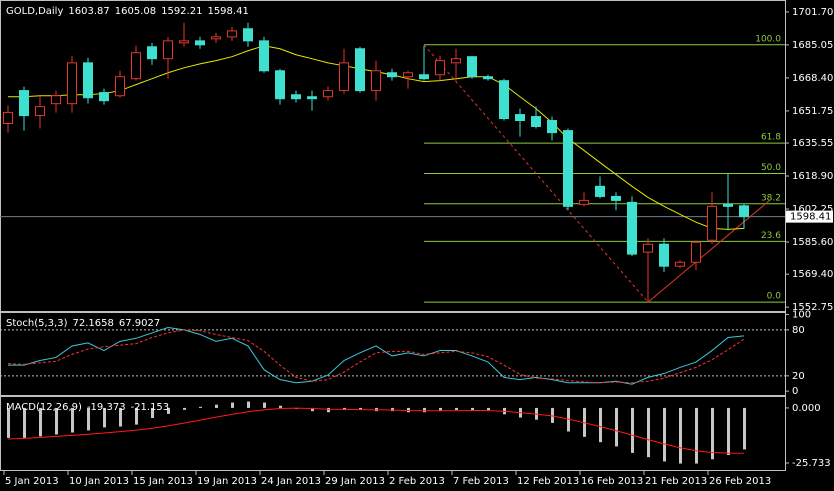 Image resolution: width=834 pixels, height=491 pixels. I want to click on indicator-line, so click(376, 356).